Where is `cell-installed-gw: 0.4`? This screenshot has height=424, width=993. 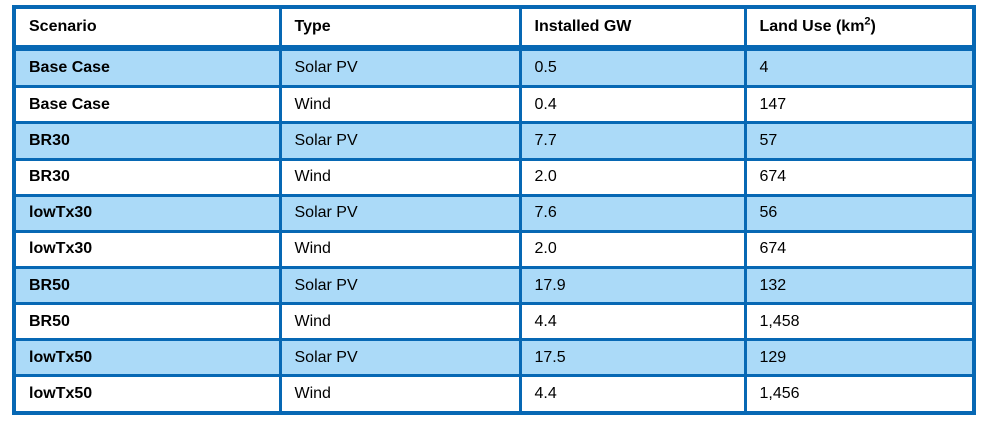 cell-installed-gw: 0.4 is located at coordinates (632, 105).